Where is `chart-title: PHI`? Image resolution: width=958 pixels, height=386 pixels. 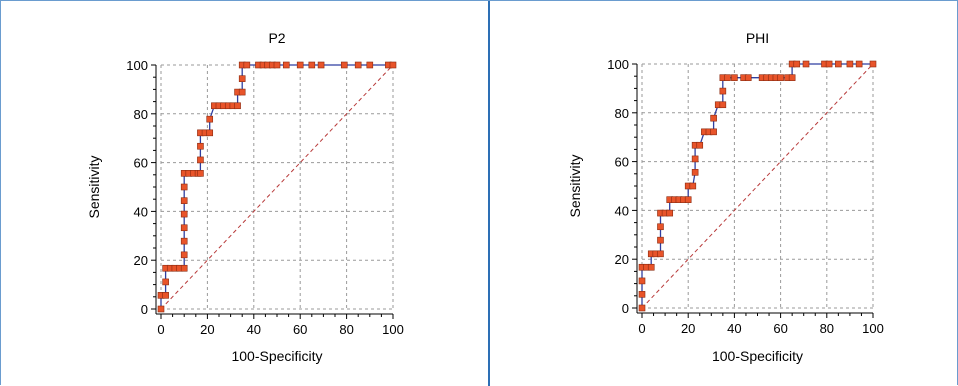
chart-title: PHI is located at coordinates (757, 38).